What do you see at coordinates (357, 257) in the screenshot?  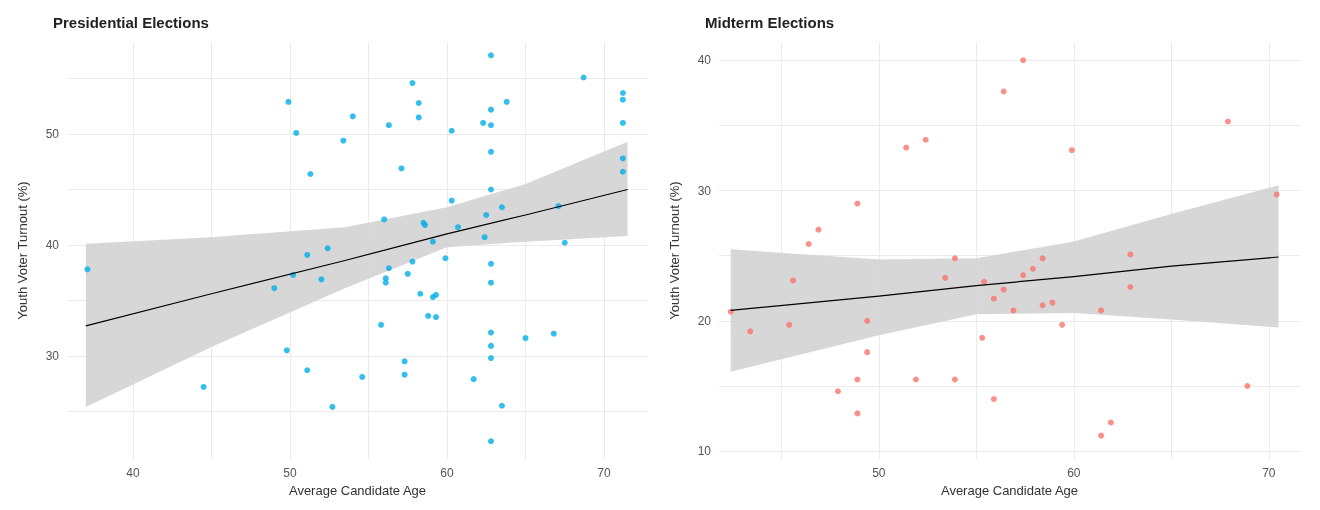 I see `line-series` at bounding box center [357, 257].